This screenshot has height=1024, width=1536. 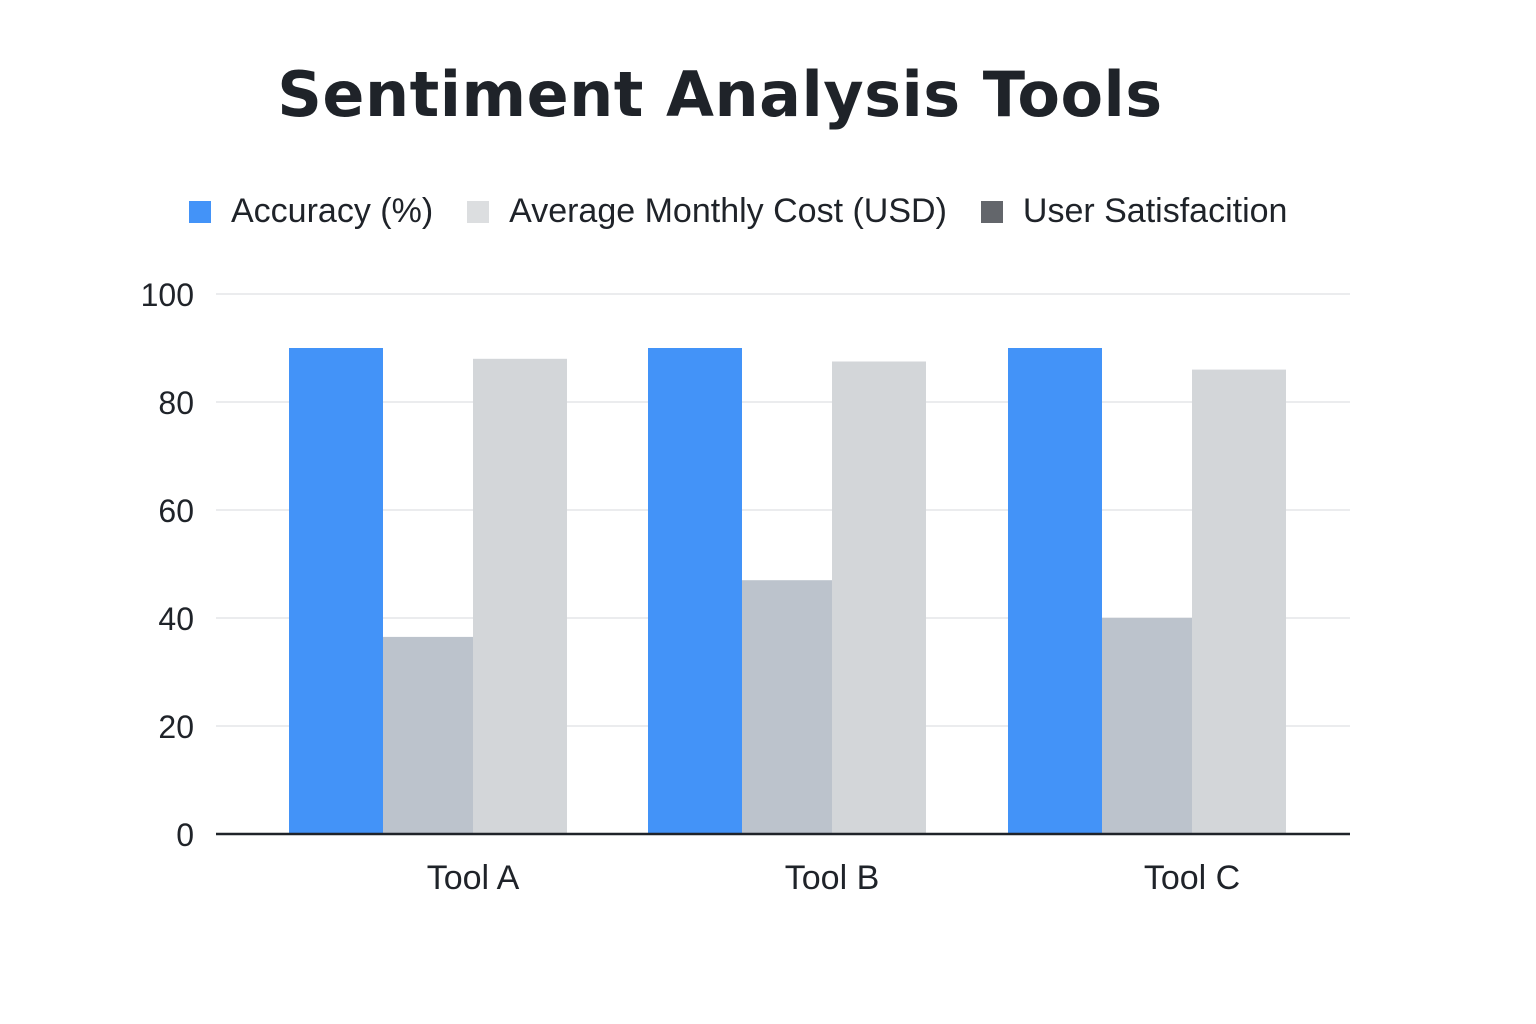 What do you see at coordinates (832, 878) in the screenshot?
I see `x-tick-label-tool-b: Tool B` at bounding box center [832, 878].